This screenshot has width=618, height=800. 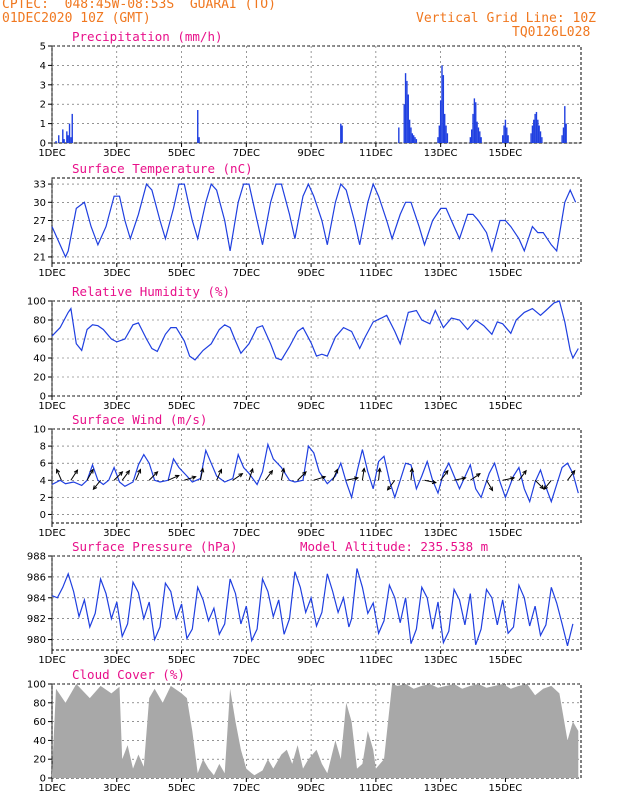 What do you see at coordinates (162, 168) in the screenshot?
I see `panel-title: Surface Temperature (nC)` at bounding box center [162, 168].